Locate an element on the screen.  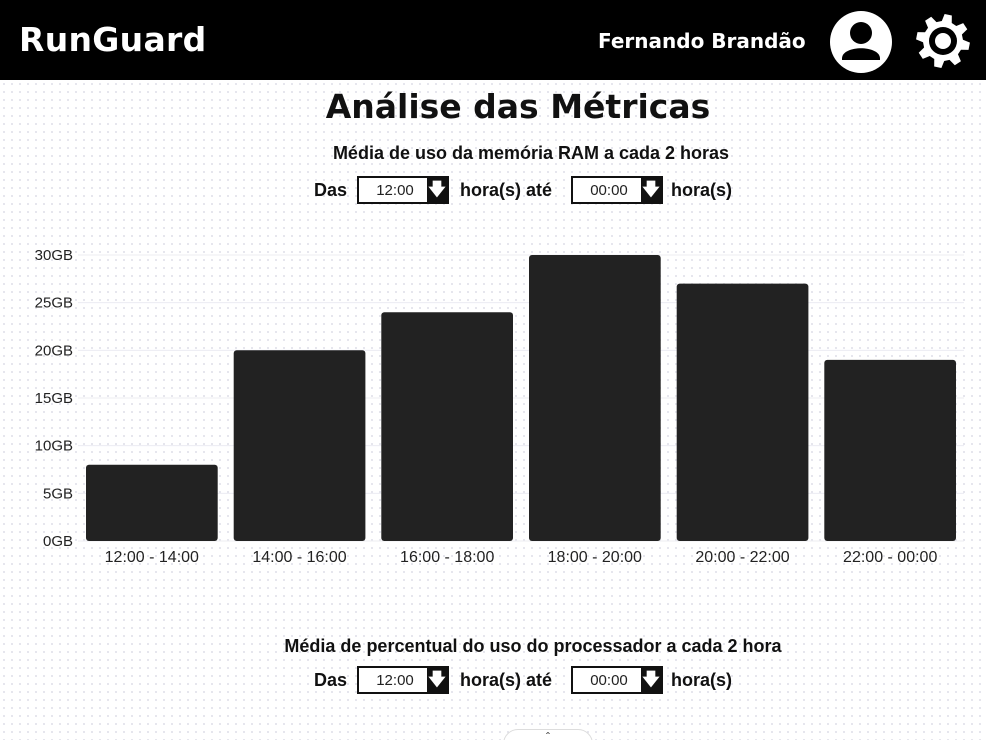
ram-middle-label: hora(s) até is located at coordinates (506, 190).